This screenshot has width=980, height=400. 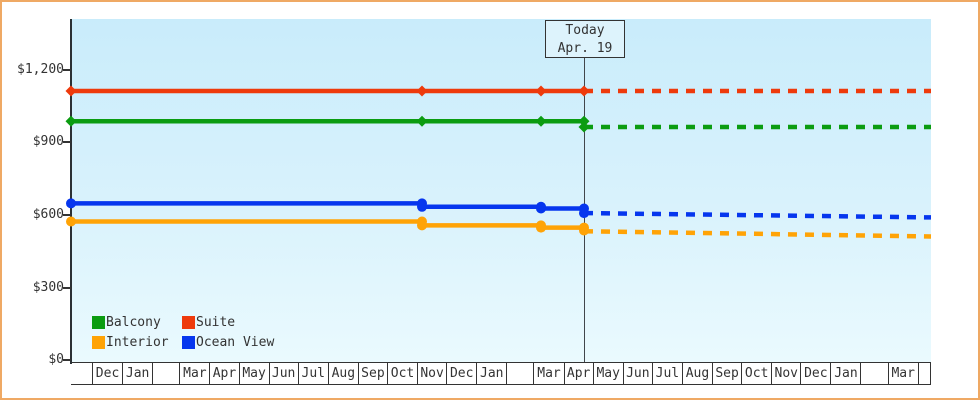 I want to click on suite-color-swatch, so click(x=188, y=322).